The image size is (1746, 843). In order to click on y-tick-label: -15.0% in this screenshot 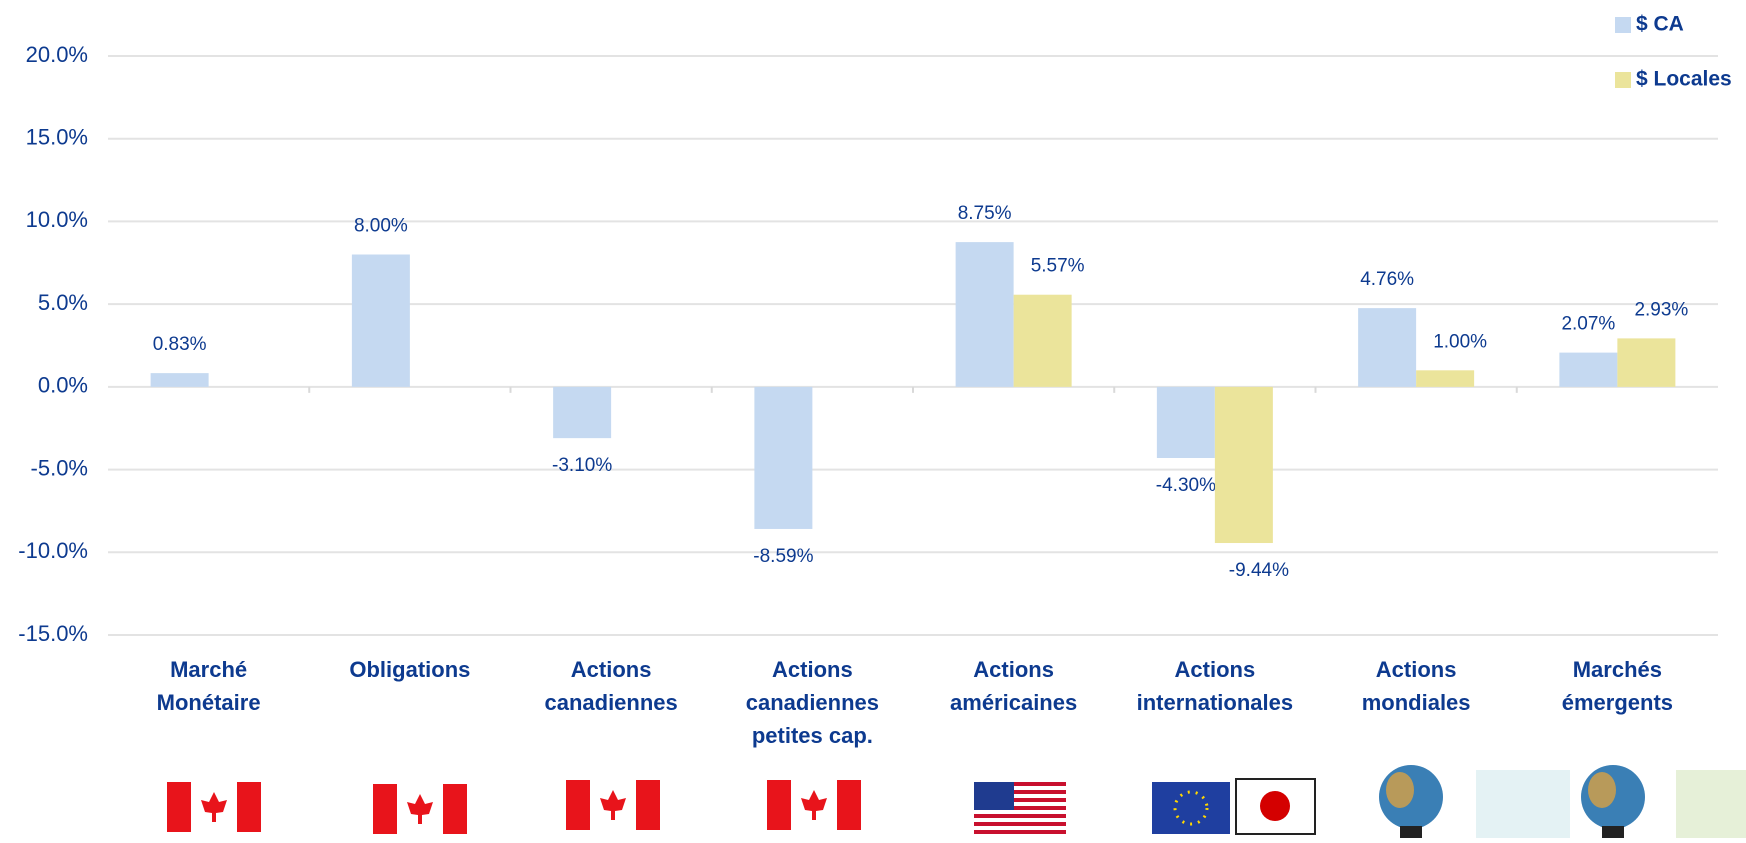, I will do `click(53, 633)`.